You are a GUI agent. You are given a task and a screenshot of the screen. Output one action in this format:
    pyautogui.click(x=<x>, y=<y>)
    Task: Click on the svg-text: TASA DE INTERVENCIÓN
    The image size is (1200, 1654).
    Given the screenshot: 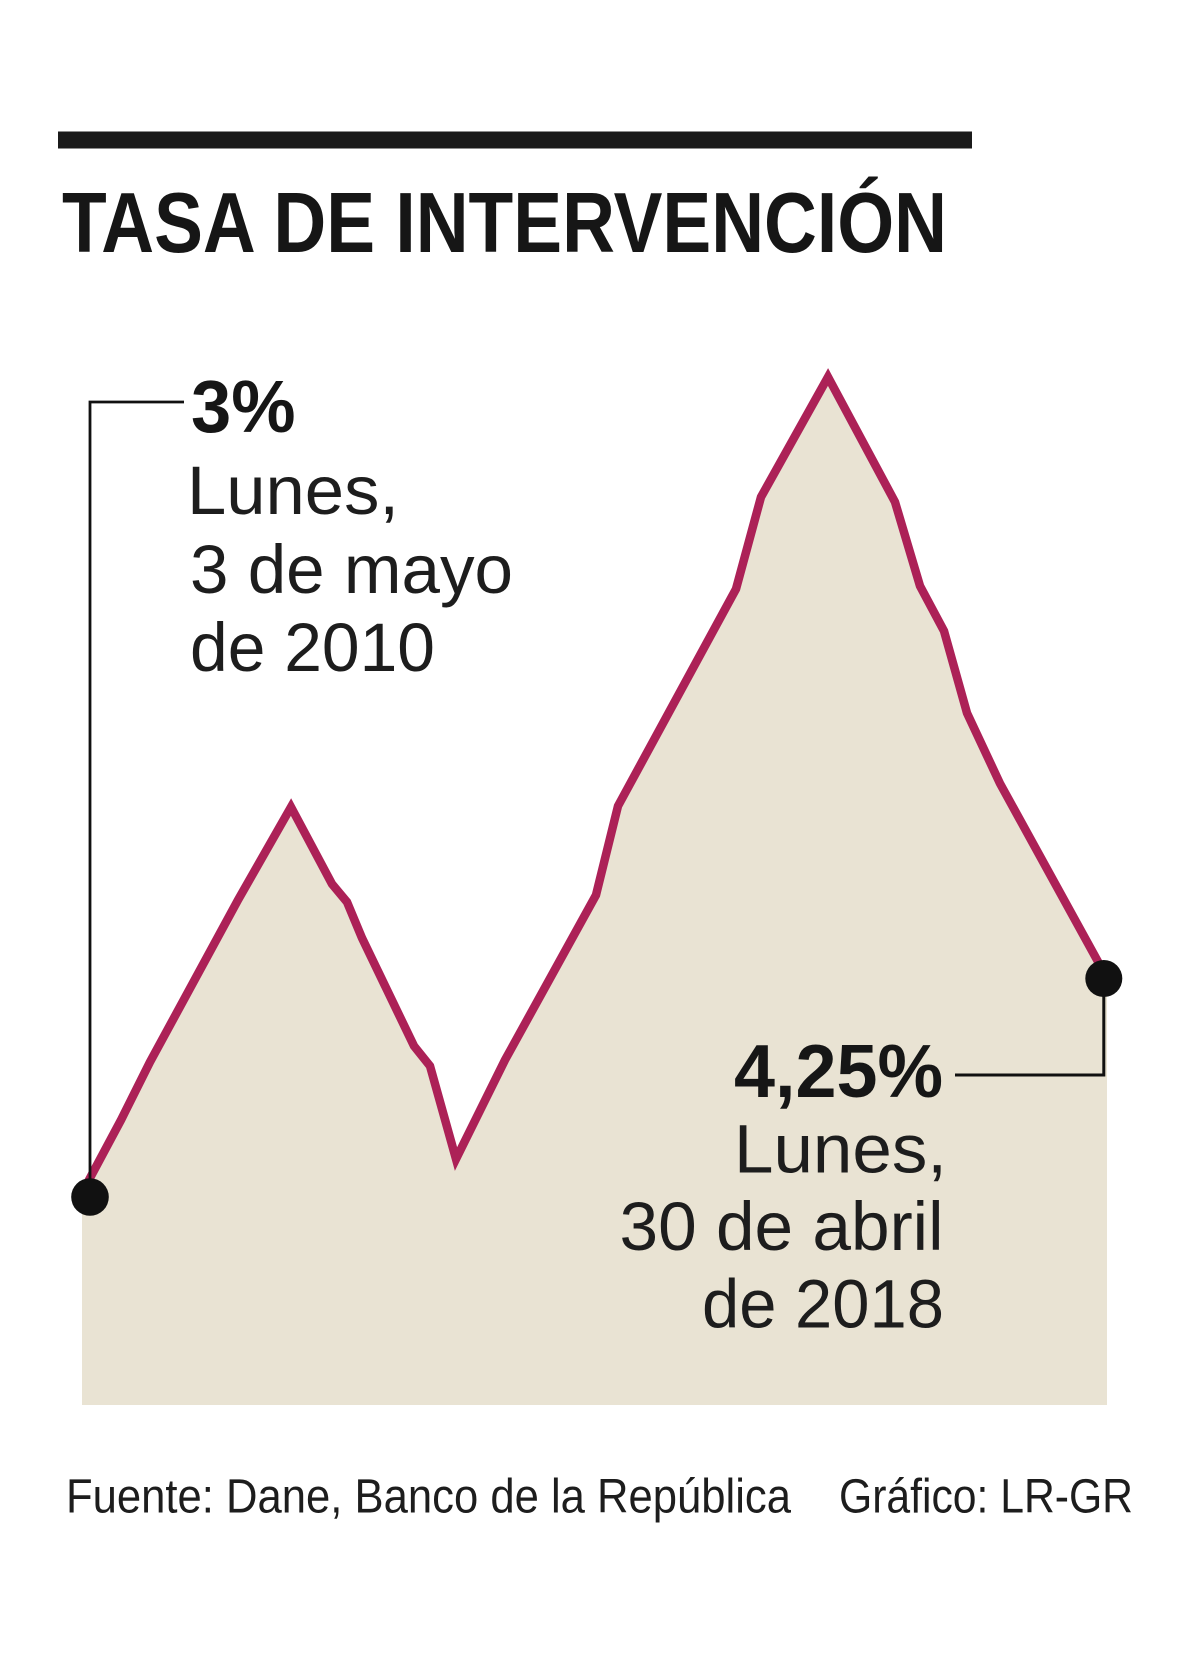 What is the action you would take?
    pyautogui.click(x=504, y=223)
    